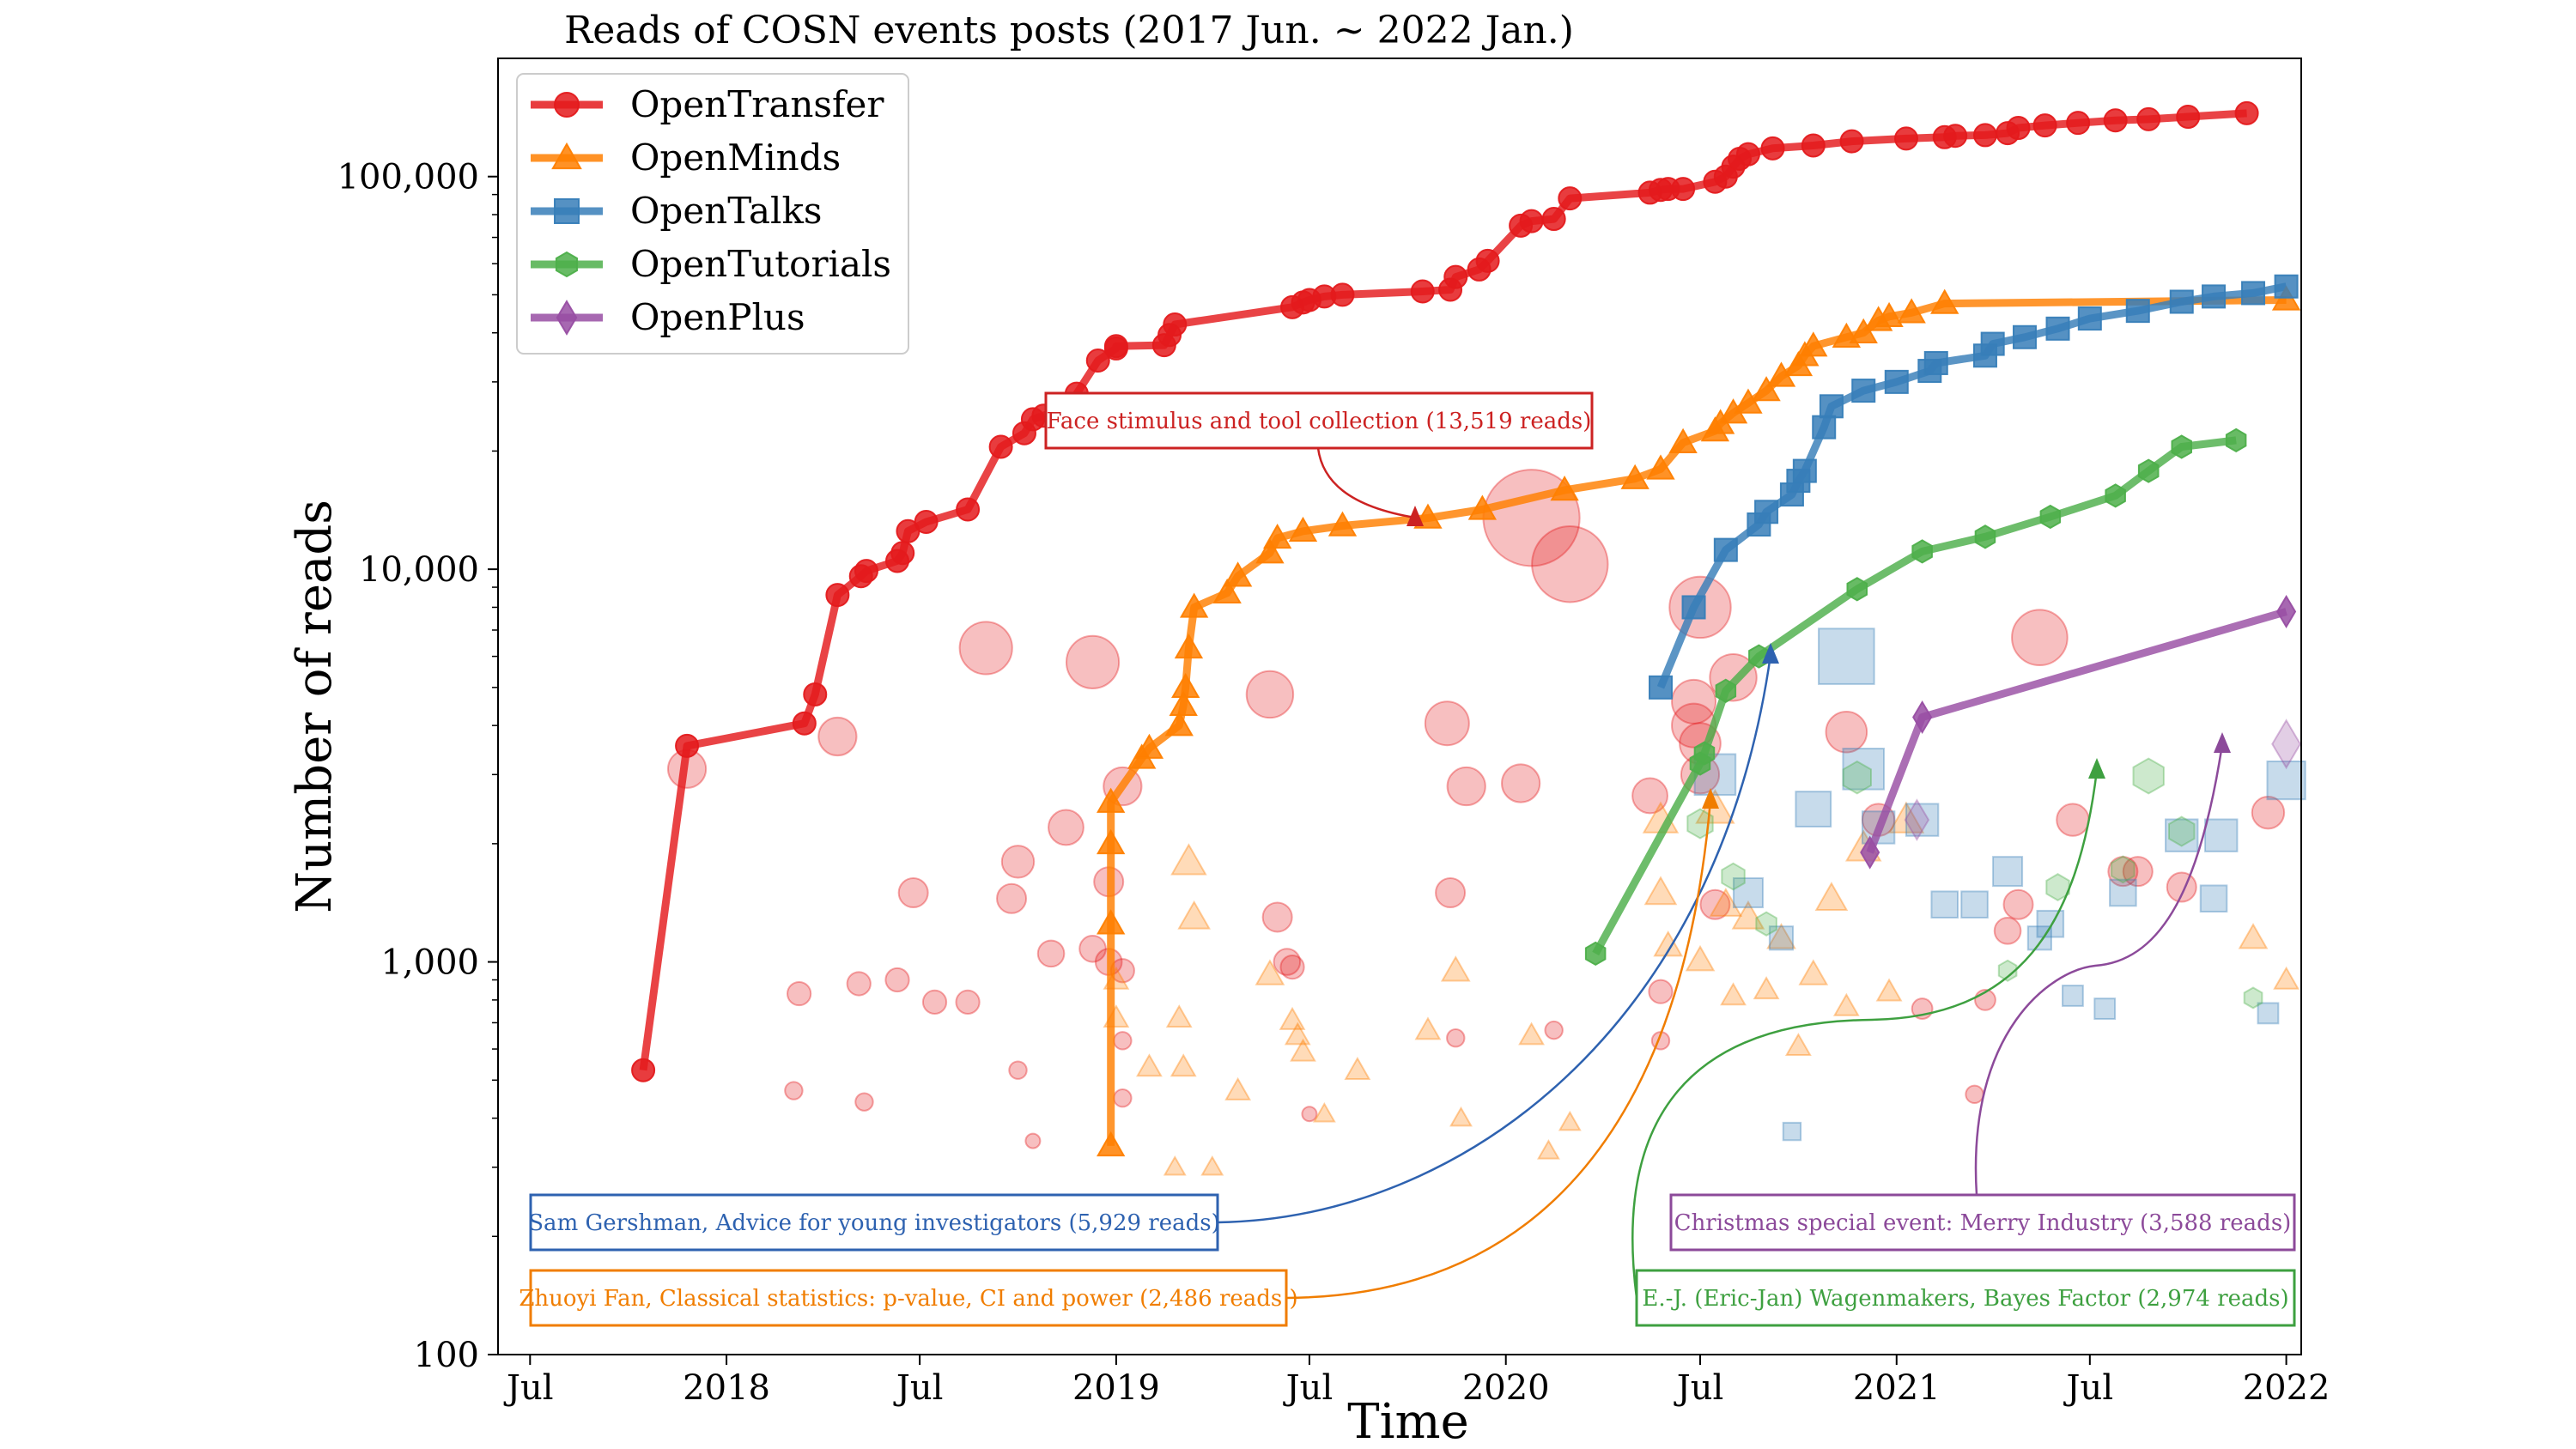 The height and width of the screenshot is (1449, 2576). What do you see at coordinates (408, 177) in the screenshot?
I see `y-tick-label: 100,000` at bounding box center [408, 177].